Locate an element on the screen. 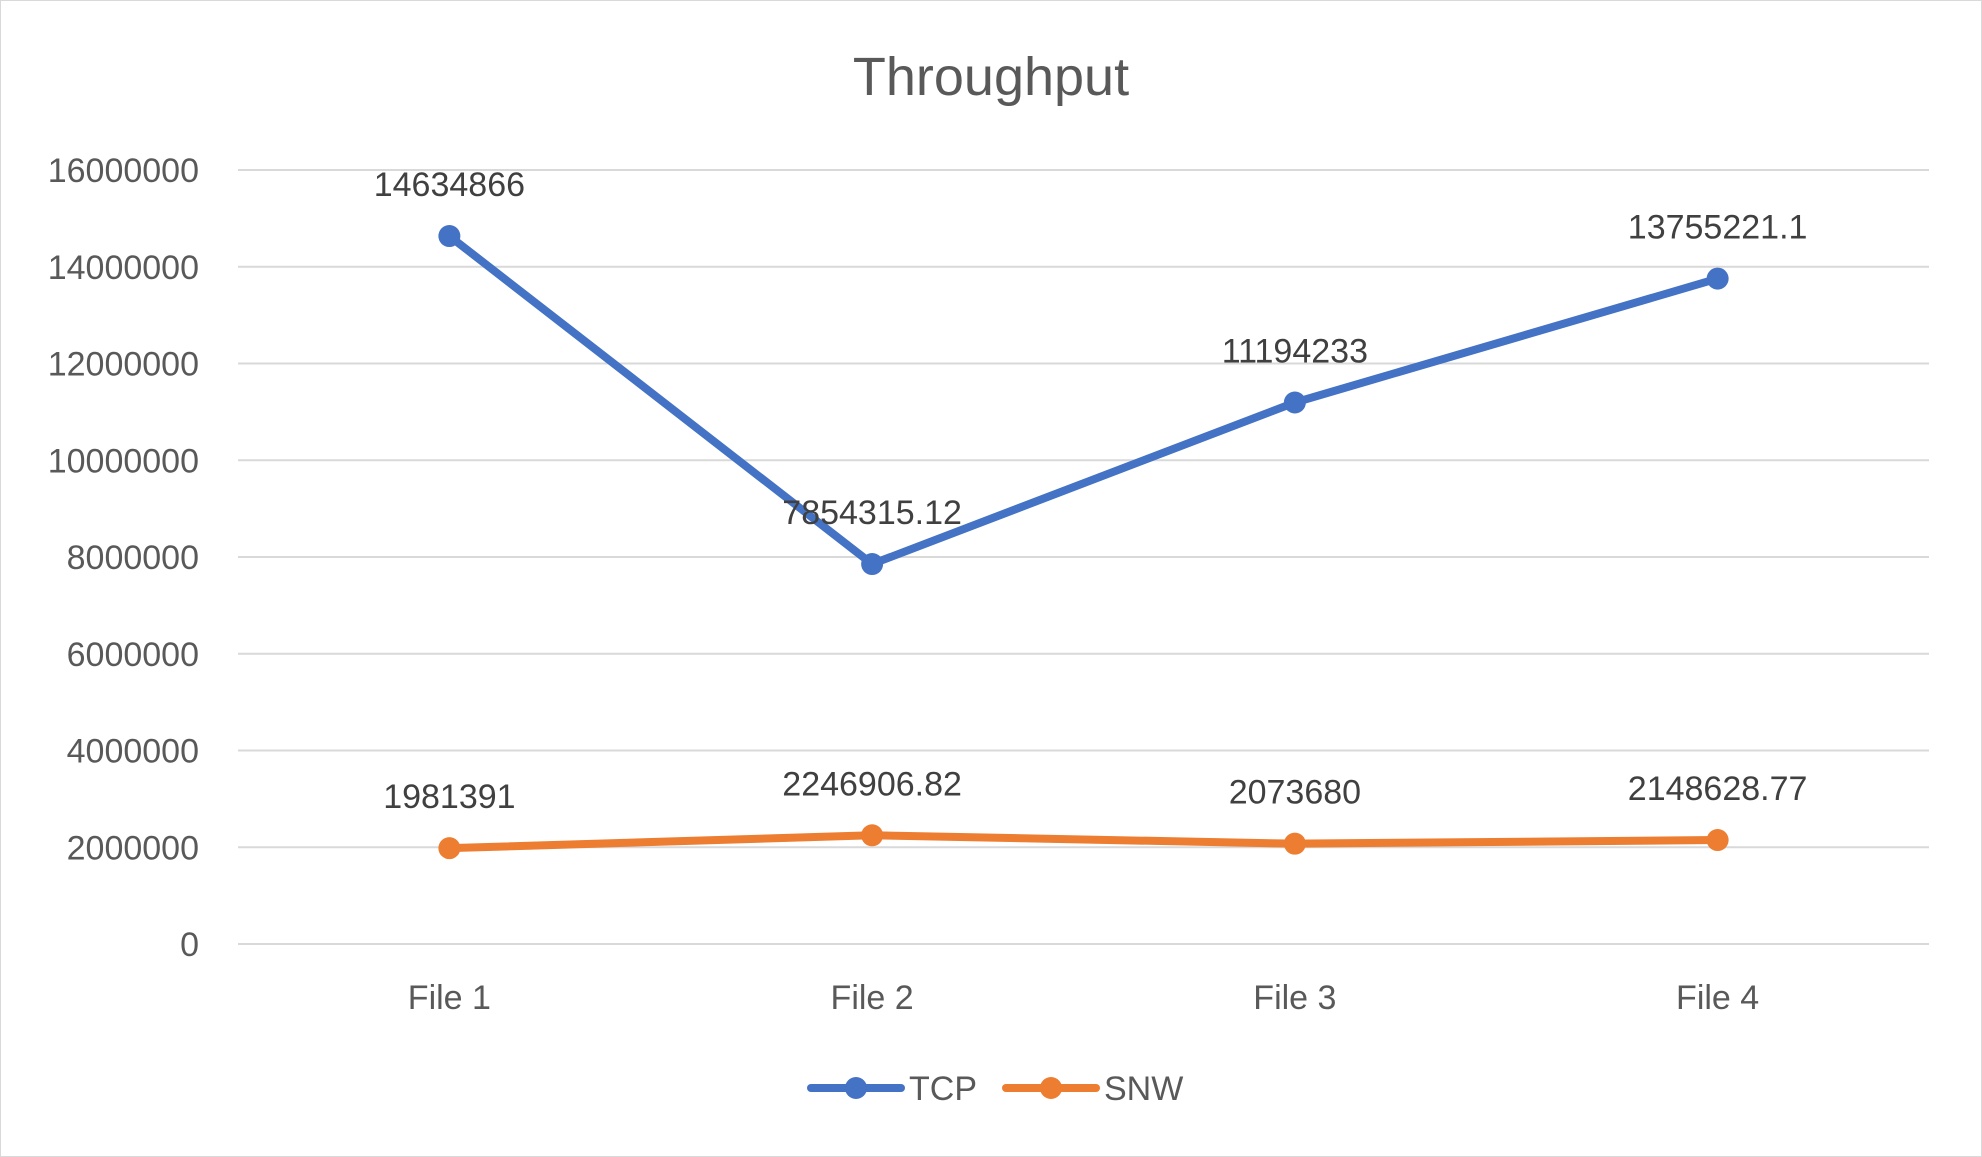 This screenshot has width=1982, height=1157. legend-label: TCP is located at coordinates (943, 1089).